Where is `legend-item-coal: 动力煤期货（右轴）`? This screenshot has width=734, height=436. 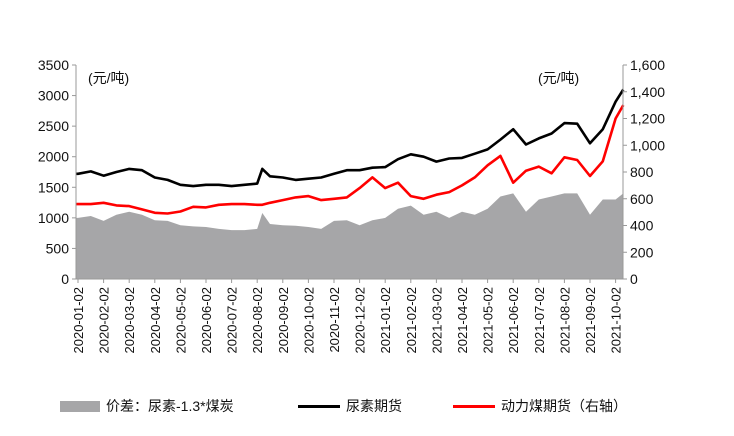 legend-item-coal: 动力煤期货（右轴） is located at coordinates (540, 406).